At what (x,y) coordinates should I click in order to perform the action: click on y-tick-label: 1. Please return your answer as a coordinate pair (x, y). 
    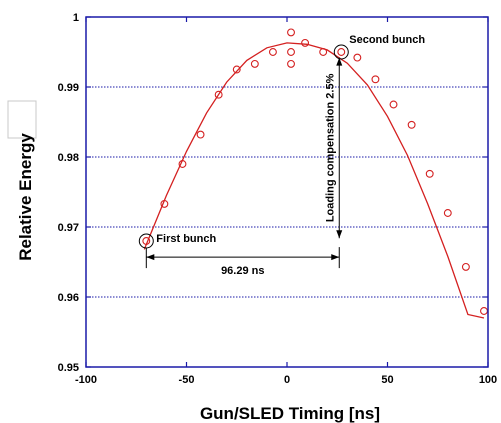
    Looking at the image, I should click on (76, 18).